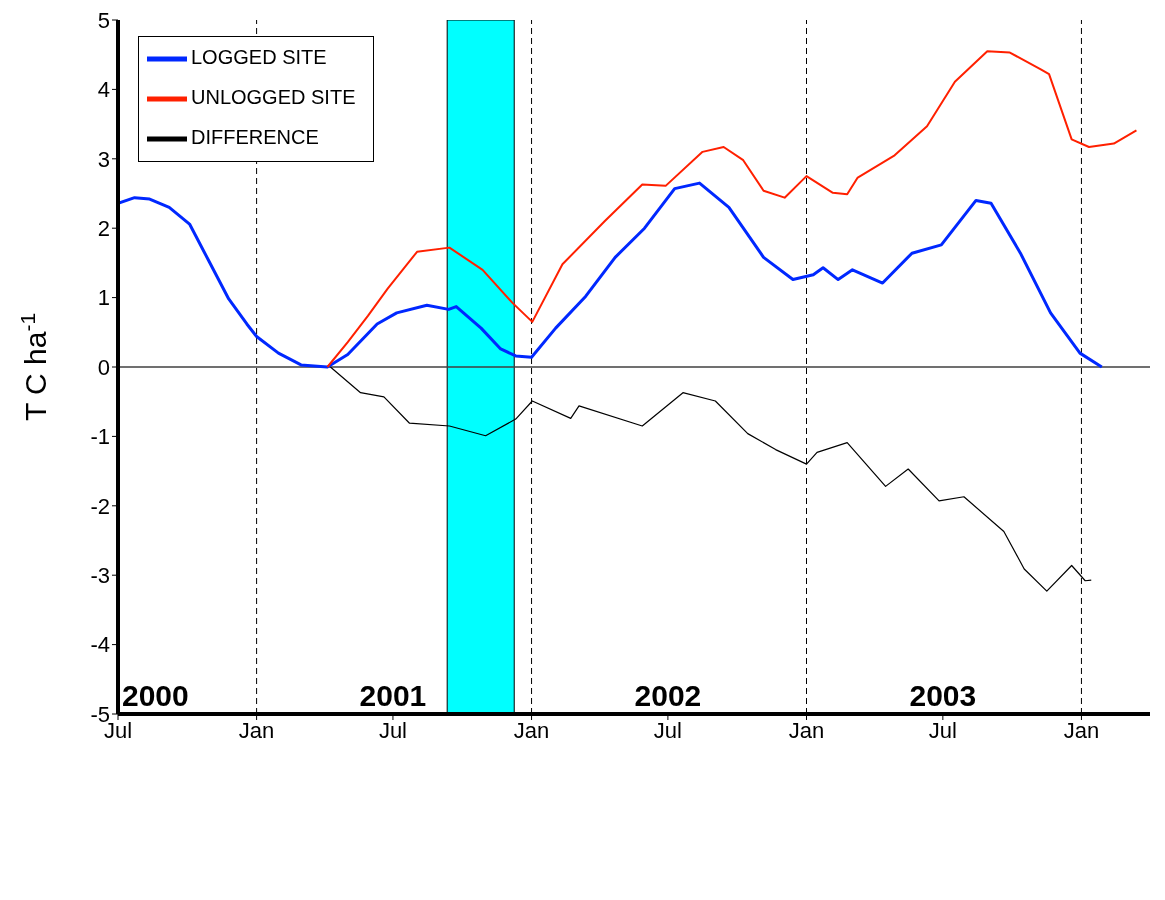 This screenshot has height=900, width=1165. I want to click on y-tick-label: 0, so click(103, 367).